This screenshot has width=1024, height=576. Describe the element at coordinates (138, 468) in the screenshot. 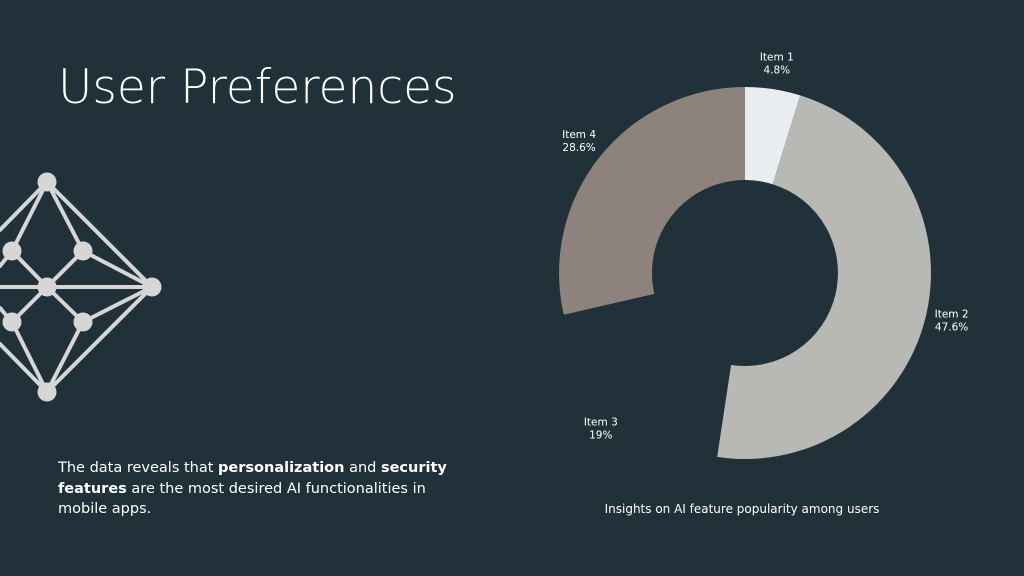

I see `insight-text-part-1: The data reveals that` at that location.